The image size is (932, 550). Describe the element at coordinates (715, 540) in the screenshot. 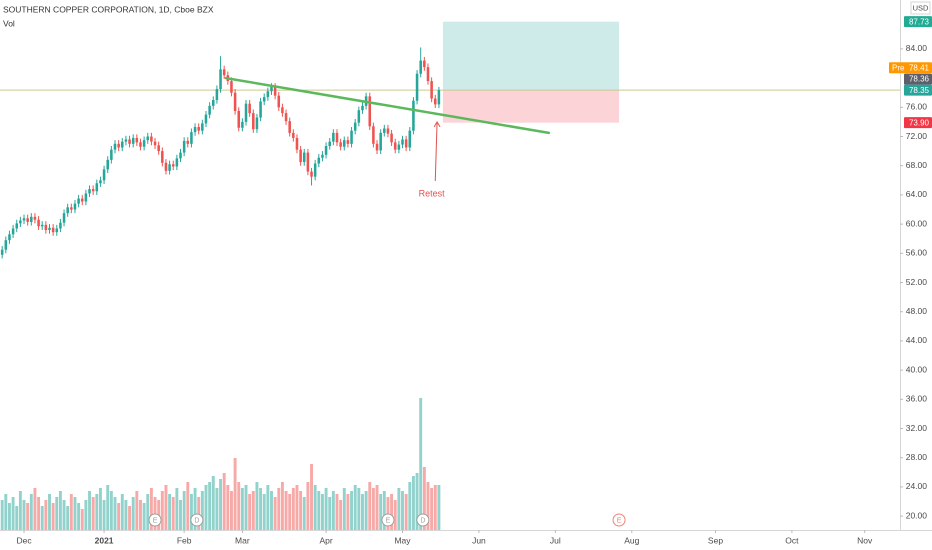

I see `x-tick-label: Sep` at that location.